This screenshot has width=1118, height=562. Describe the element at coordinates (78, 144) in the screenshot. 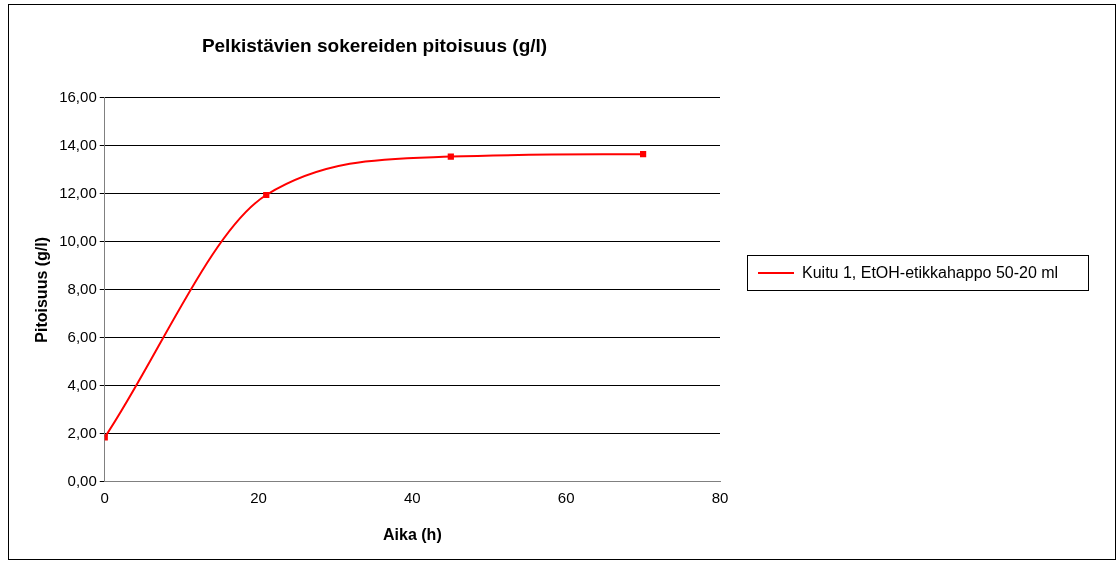

I see `y-tick-label: 14,00` at that location.